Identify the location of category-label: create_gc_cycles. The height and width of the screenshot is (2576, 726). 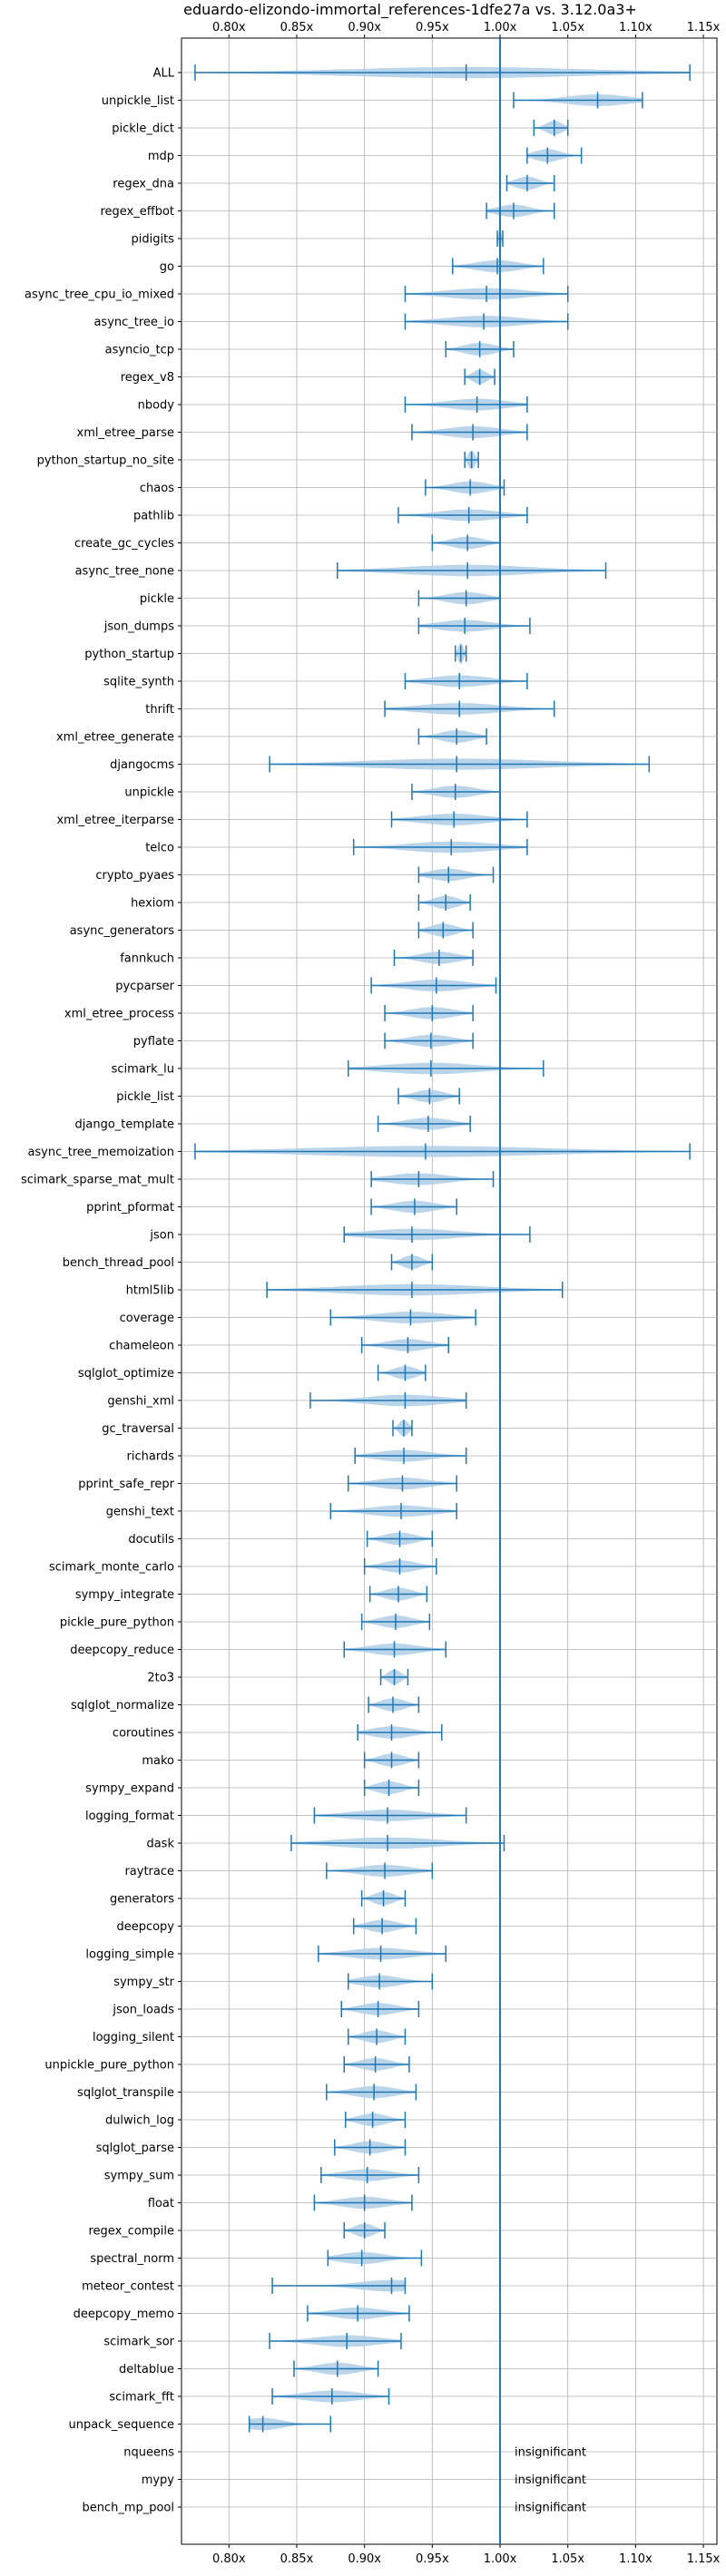
(124, 544).